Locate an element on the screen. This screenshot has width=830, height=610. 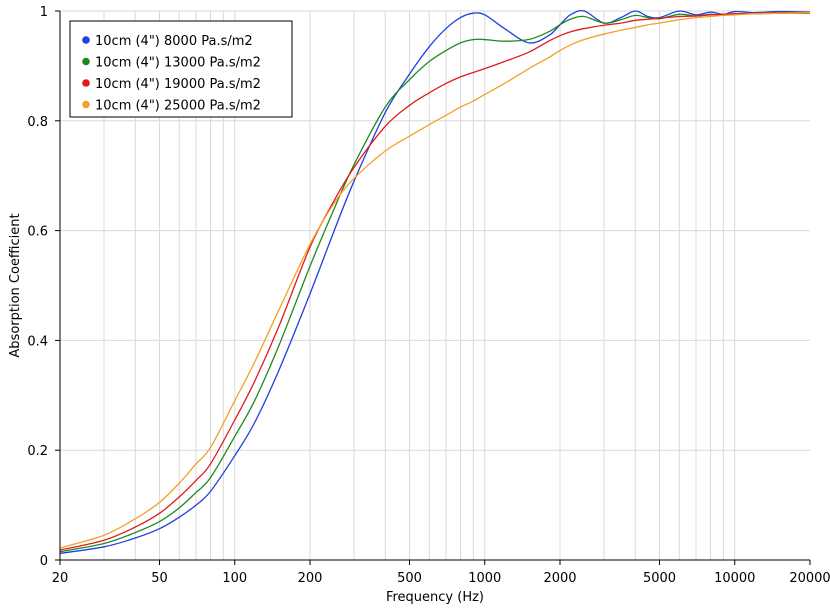
legend-label: 10cm (4") 8000 Pa.s/m2 is located at coordinates (174, 41).